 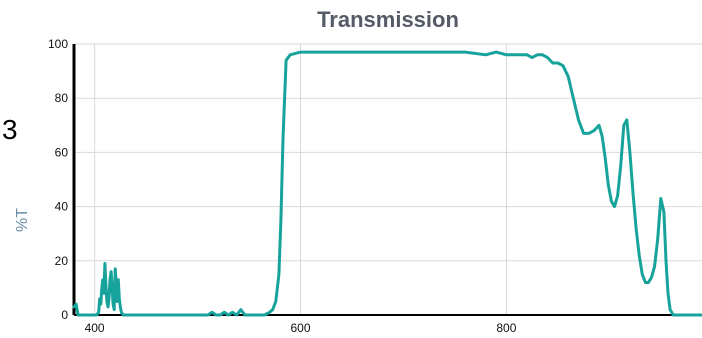 I want to click on y-tick-label: 40, so click(x=62, y=207).